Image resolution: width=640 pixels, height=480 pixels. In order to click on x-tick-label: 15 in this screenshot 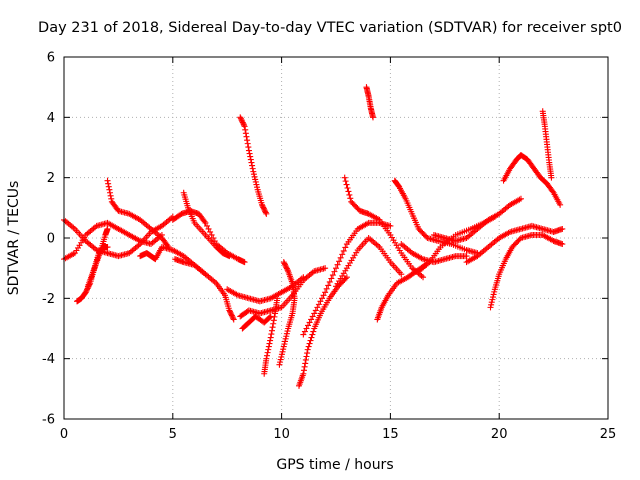, I will do `click(390, 434)`.